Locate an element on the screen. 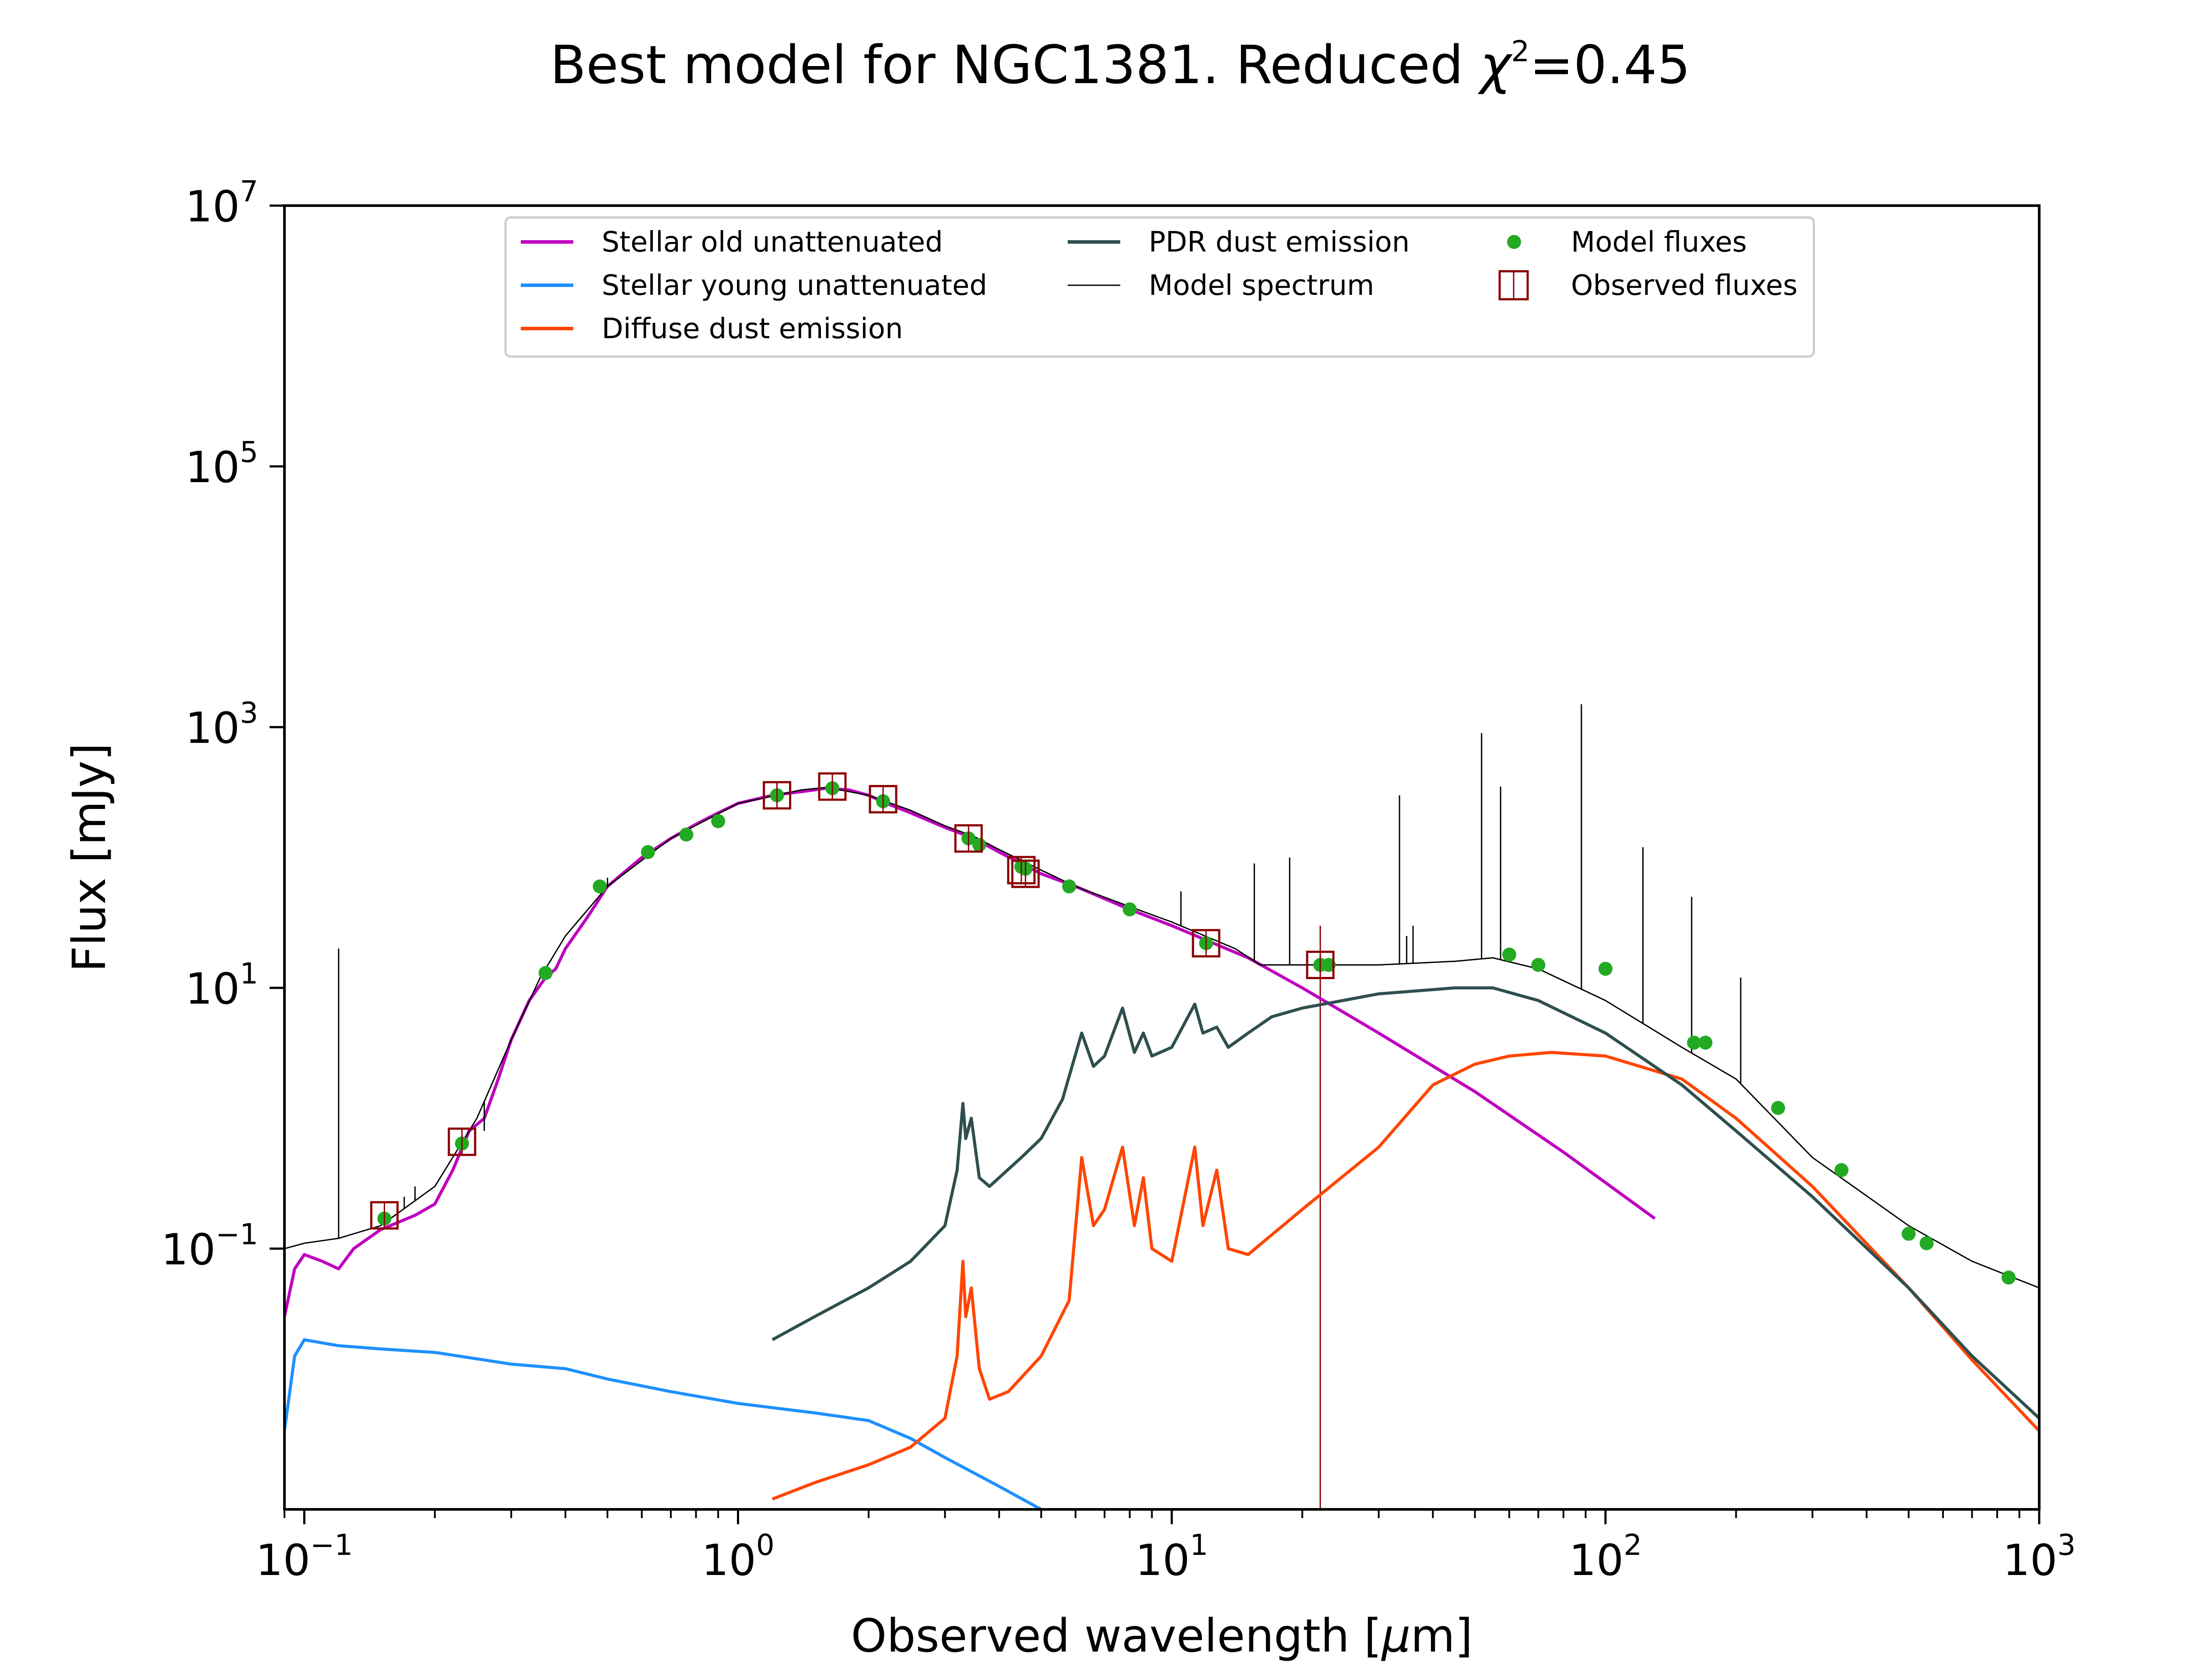 This screenshot has width=2188, height=1680. x-tick-label: 10¹ is located at coordinates (1171, 1557).